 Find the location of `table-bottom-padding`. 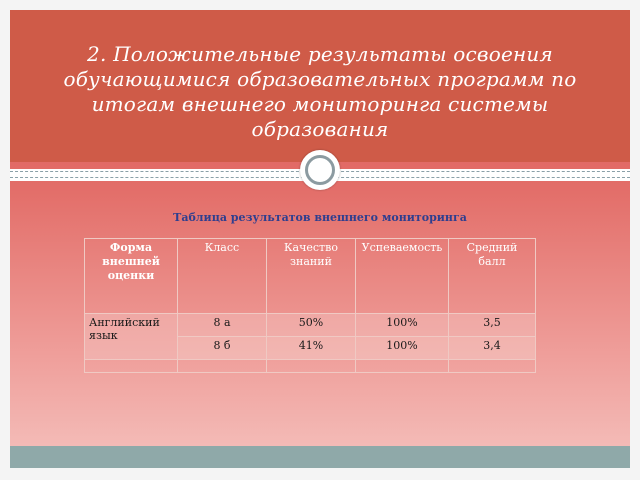

table-bottom-padding is located at coordinates (310, 366).